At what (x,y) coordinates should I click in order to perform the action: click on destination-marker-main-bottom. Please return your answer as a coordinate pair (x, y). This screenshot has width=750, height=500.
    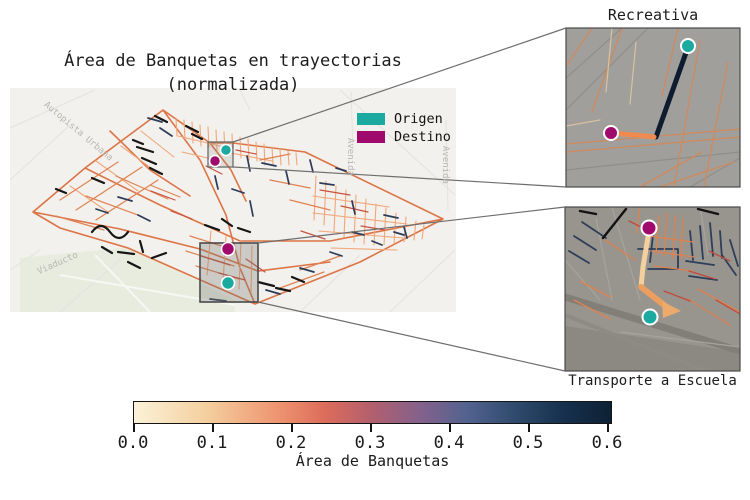
    Looking at the image, I should click on (228, 249).